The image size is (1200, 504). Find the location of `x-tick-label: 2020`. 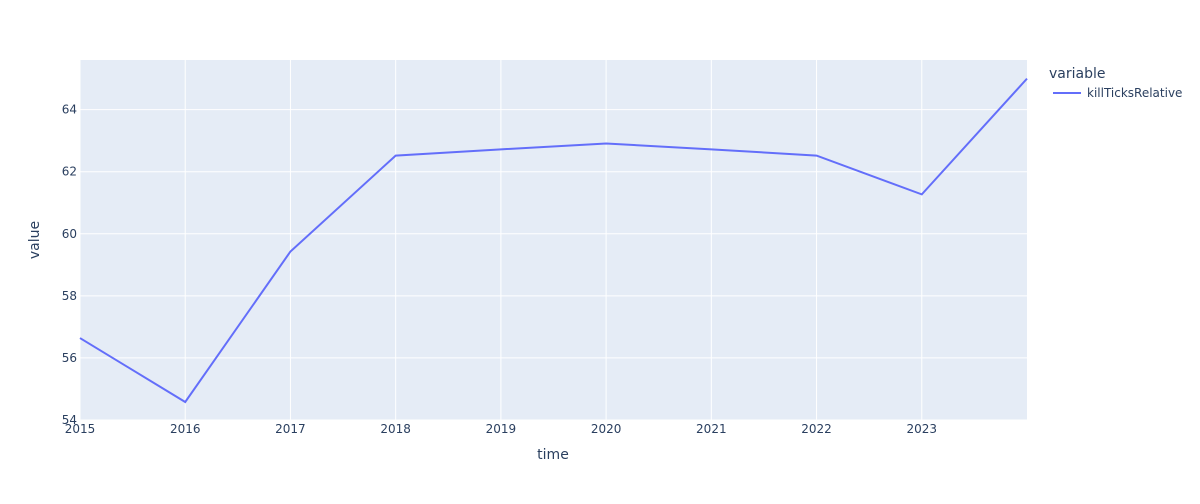

x-tick-label: 2020 is located at coordinates (606, 429).